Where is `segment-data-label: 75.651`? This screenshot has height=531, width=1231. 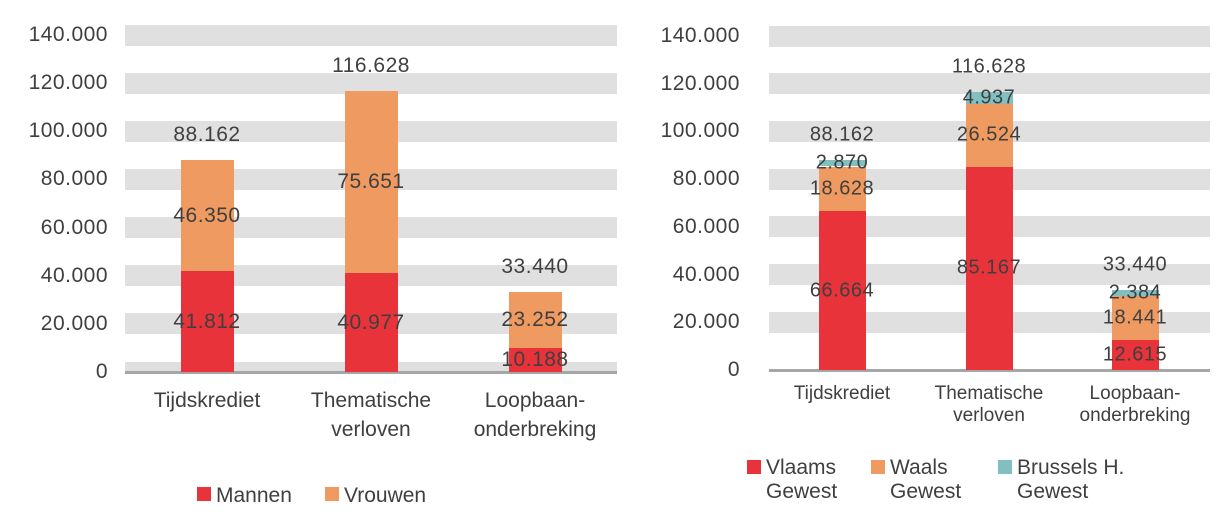 segment-data-label: 75.651 is located at coordinates (371, 182).